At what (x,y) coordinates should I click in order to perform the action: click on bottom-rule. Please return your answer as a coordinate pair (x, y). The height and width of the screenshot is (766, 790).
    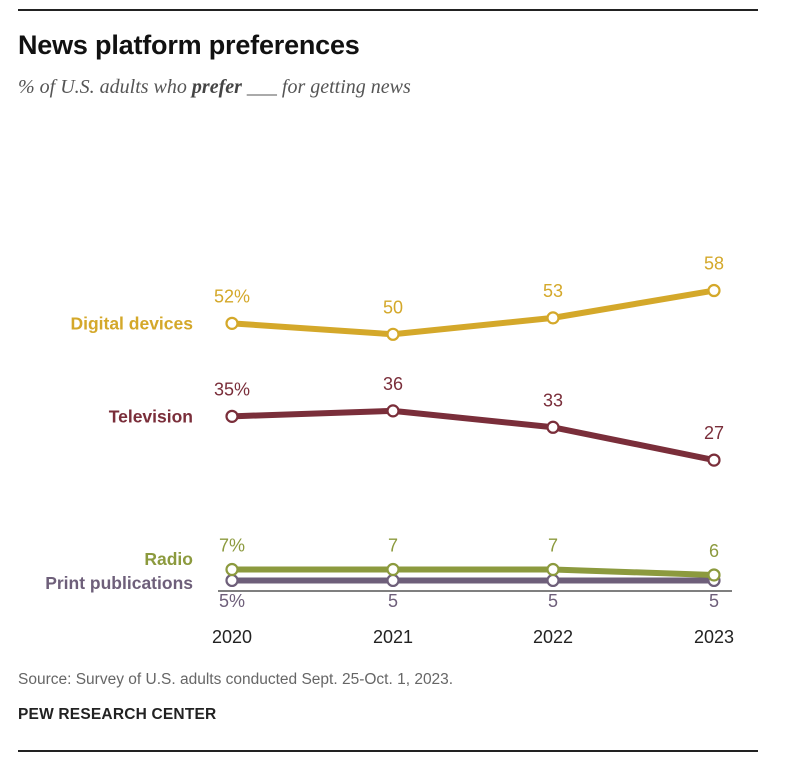
    Looking at the image, I should click on (388, 751).